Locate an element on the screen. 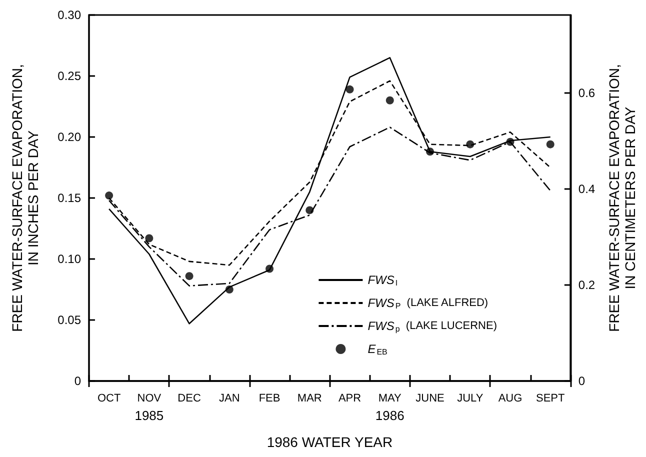 The image size is (646, 457). y2-tick-label: 0.6 is located at coordinates (587, 93).